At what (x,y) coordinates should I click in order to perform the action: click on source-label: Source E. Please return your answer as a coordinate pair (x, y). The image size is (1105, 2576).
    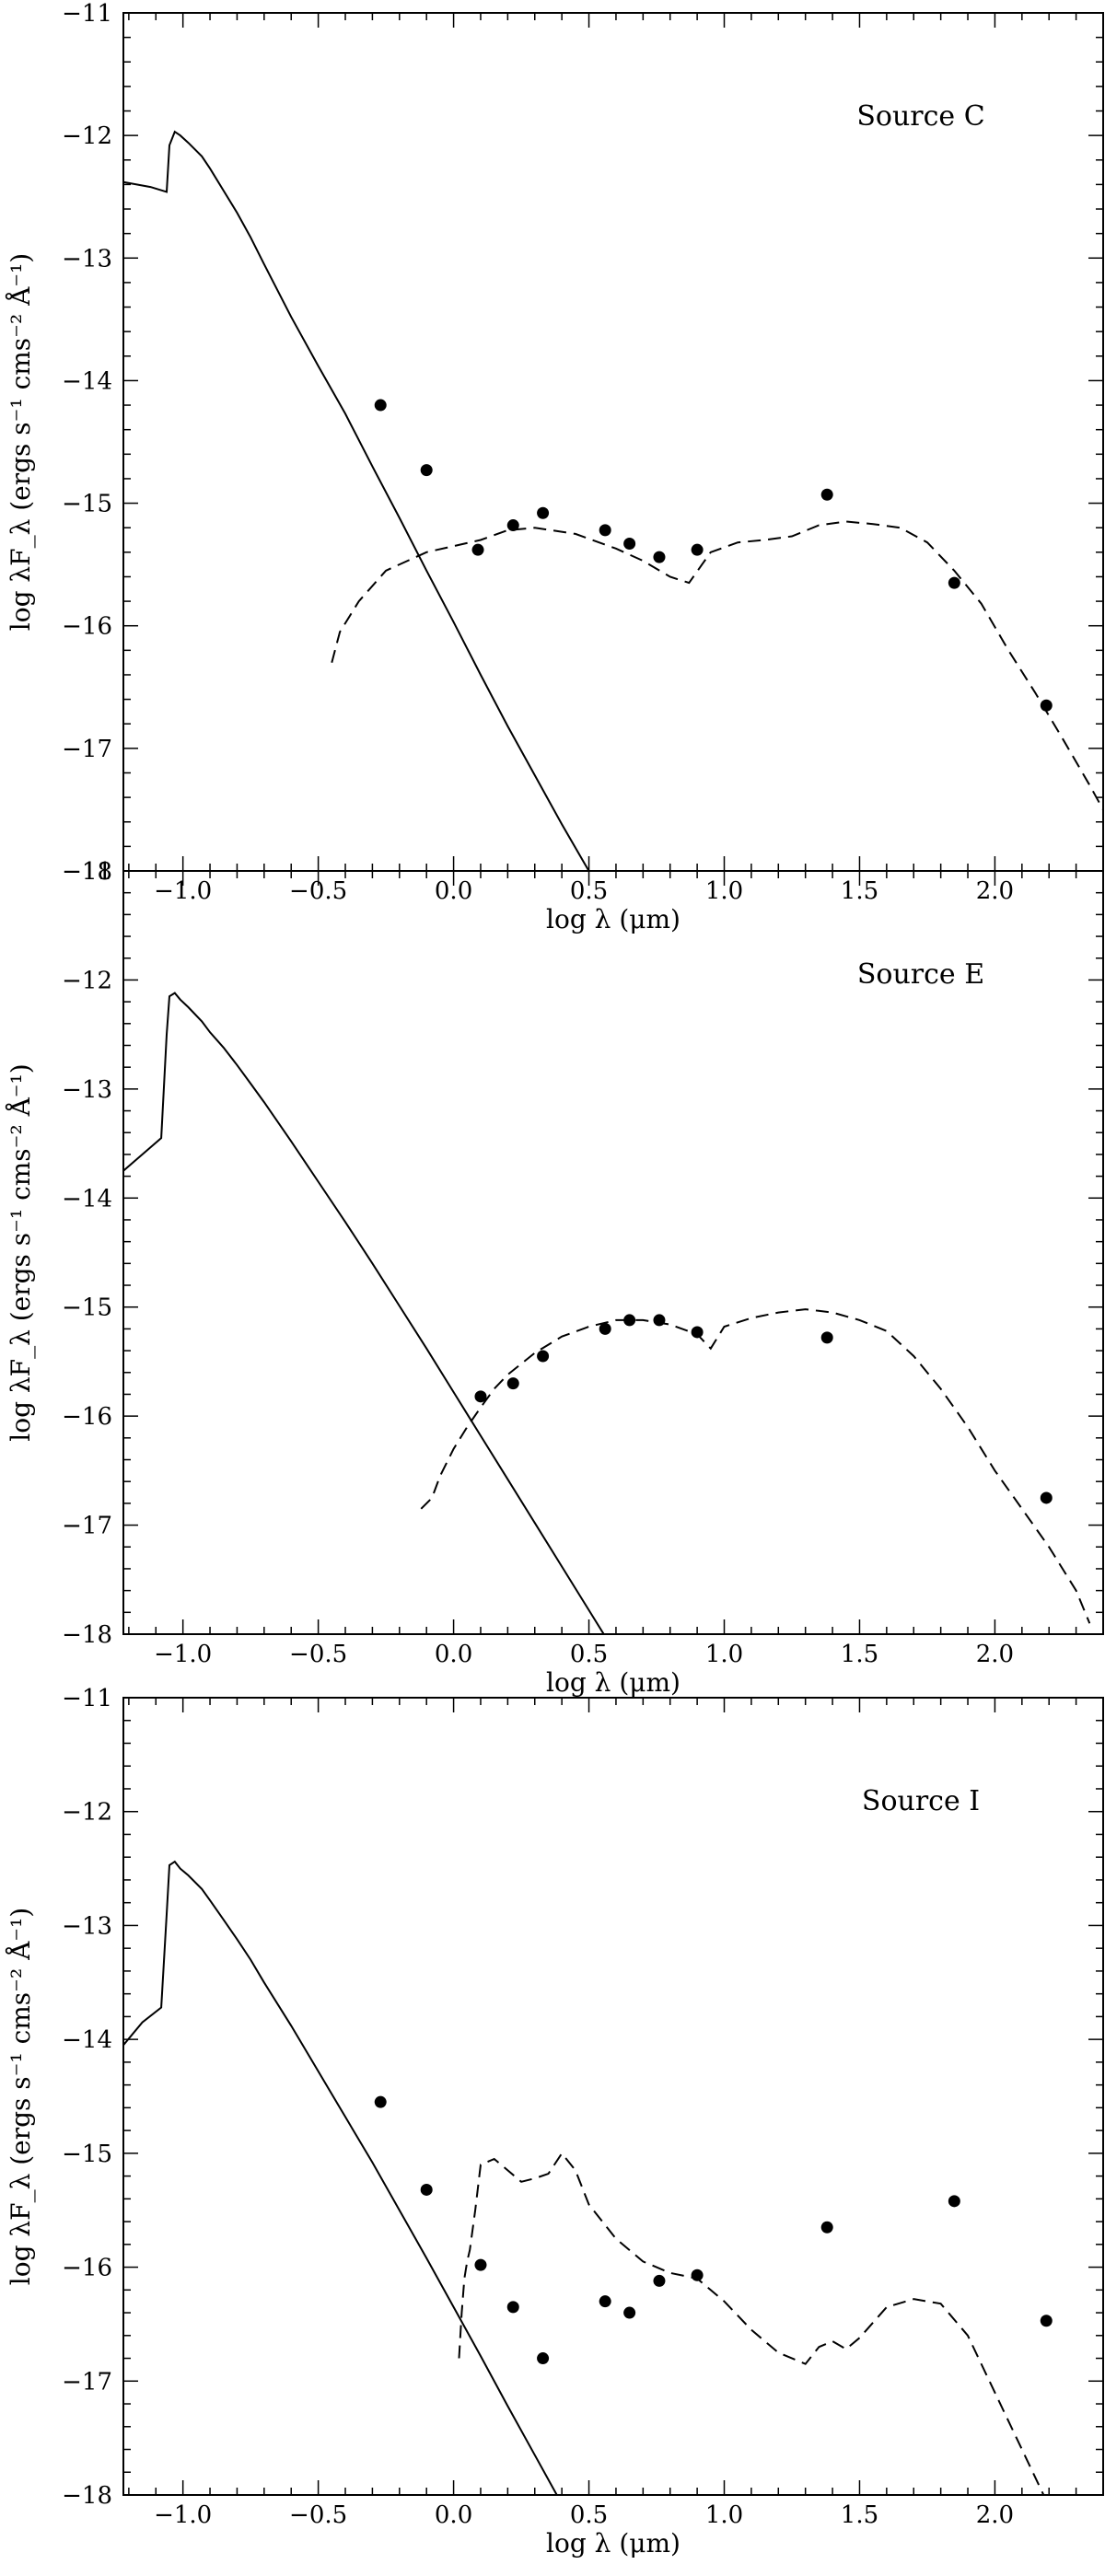
    Looking at the image, I should click on (920, 974).